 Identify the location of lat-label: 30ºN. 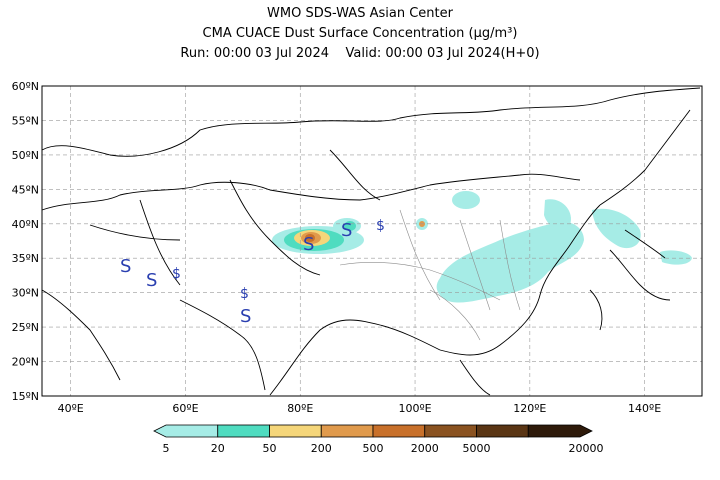
(25, 293).